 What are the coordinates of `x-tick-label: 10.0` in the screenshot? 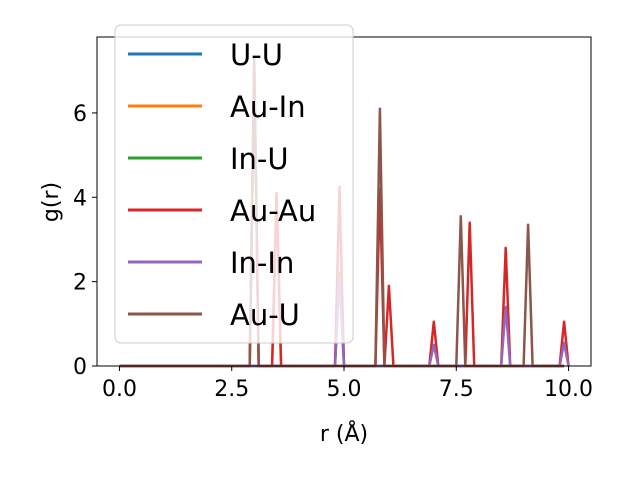 It's located at (568, 389).